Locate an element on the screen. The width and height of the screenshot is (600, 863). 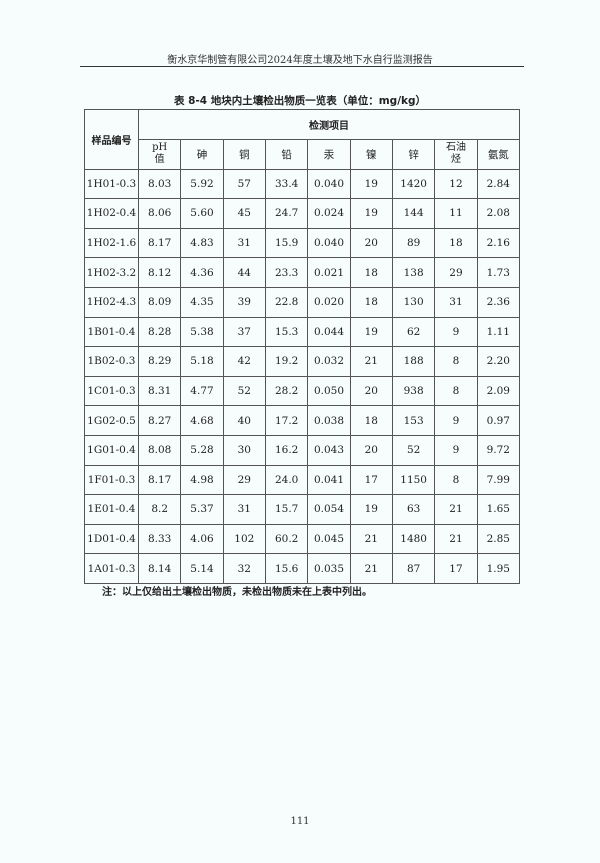
value-cell: 138 is located at coordinates (413, 272).